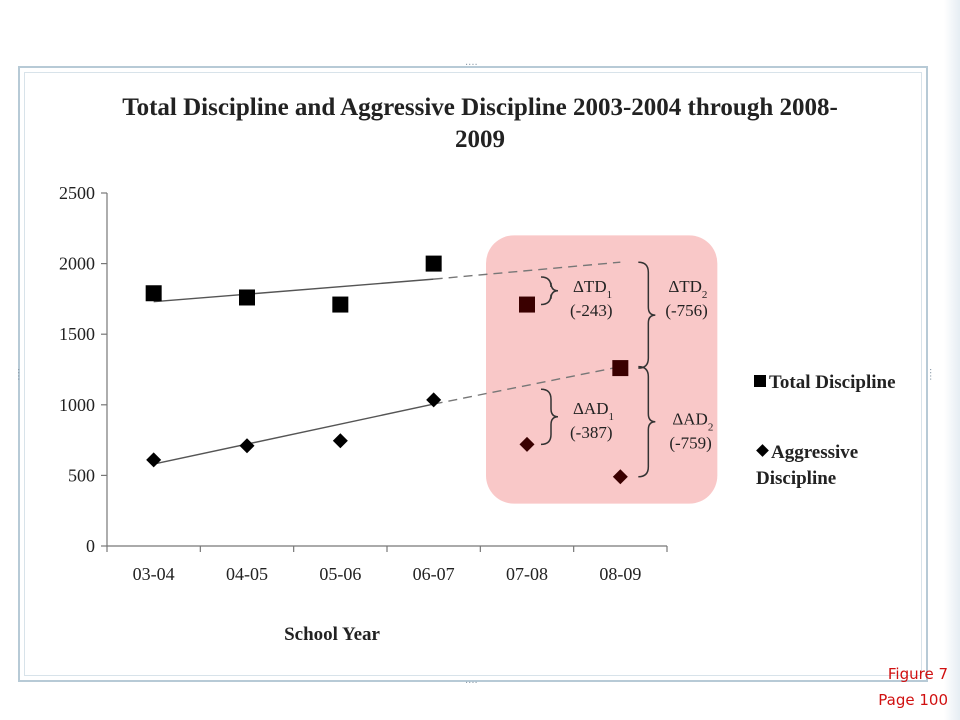 This screenshot has width=960, height=720. Describe the element at coordinates (929, 374) in the screenshot. I see `resize-handle-right: ····` at that location.